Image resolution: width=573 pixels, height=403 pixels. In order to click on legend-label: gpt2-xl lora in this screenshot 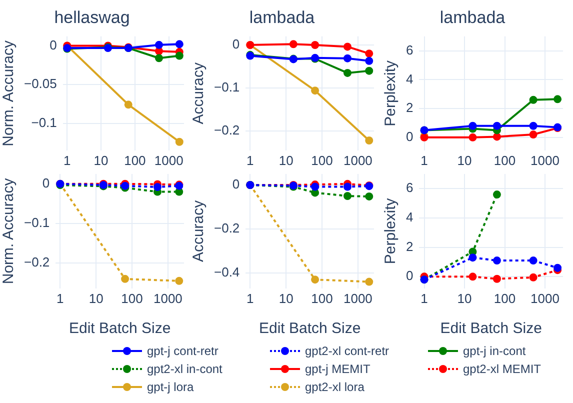, I will do `click(334, 387)`.